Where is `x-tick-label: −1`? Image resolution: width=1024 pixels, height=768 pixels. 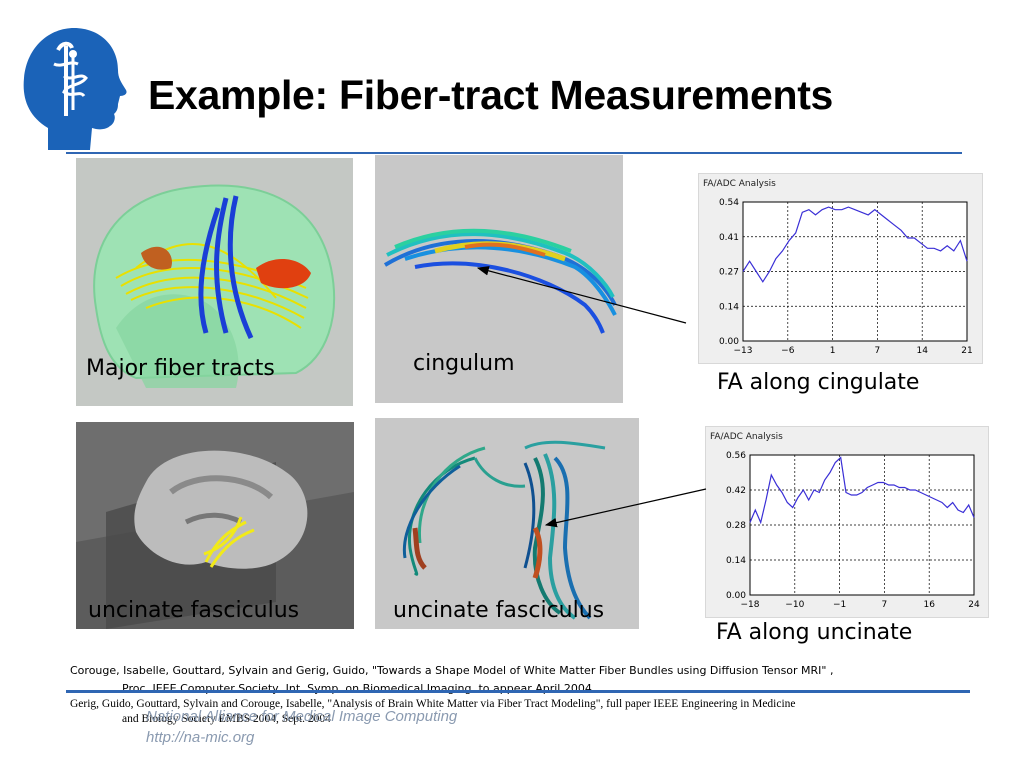
x-tick-label: −1 is located at coordinates (839, 605).